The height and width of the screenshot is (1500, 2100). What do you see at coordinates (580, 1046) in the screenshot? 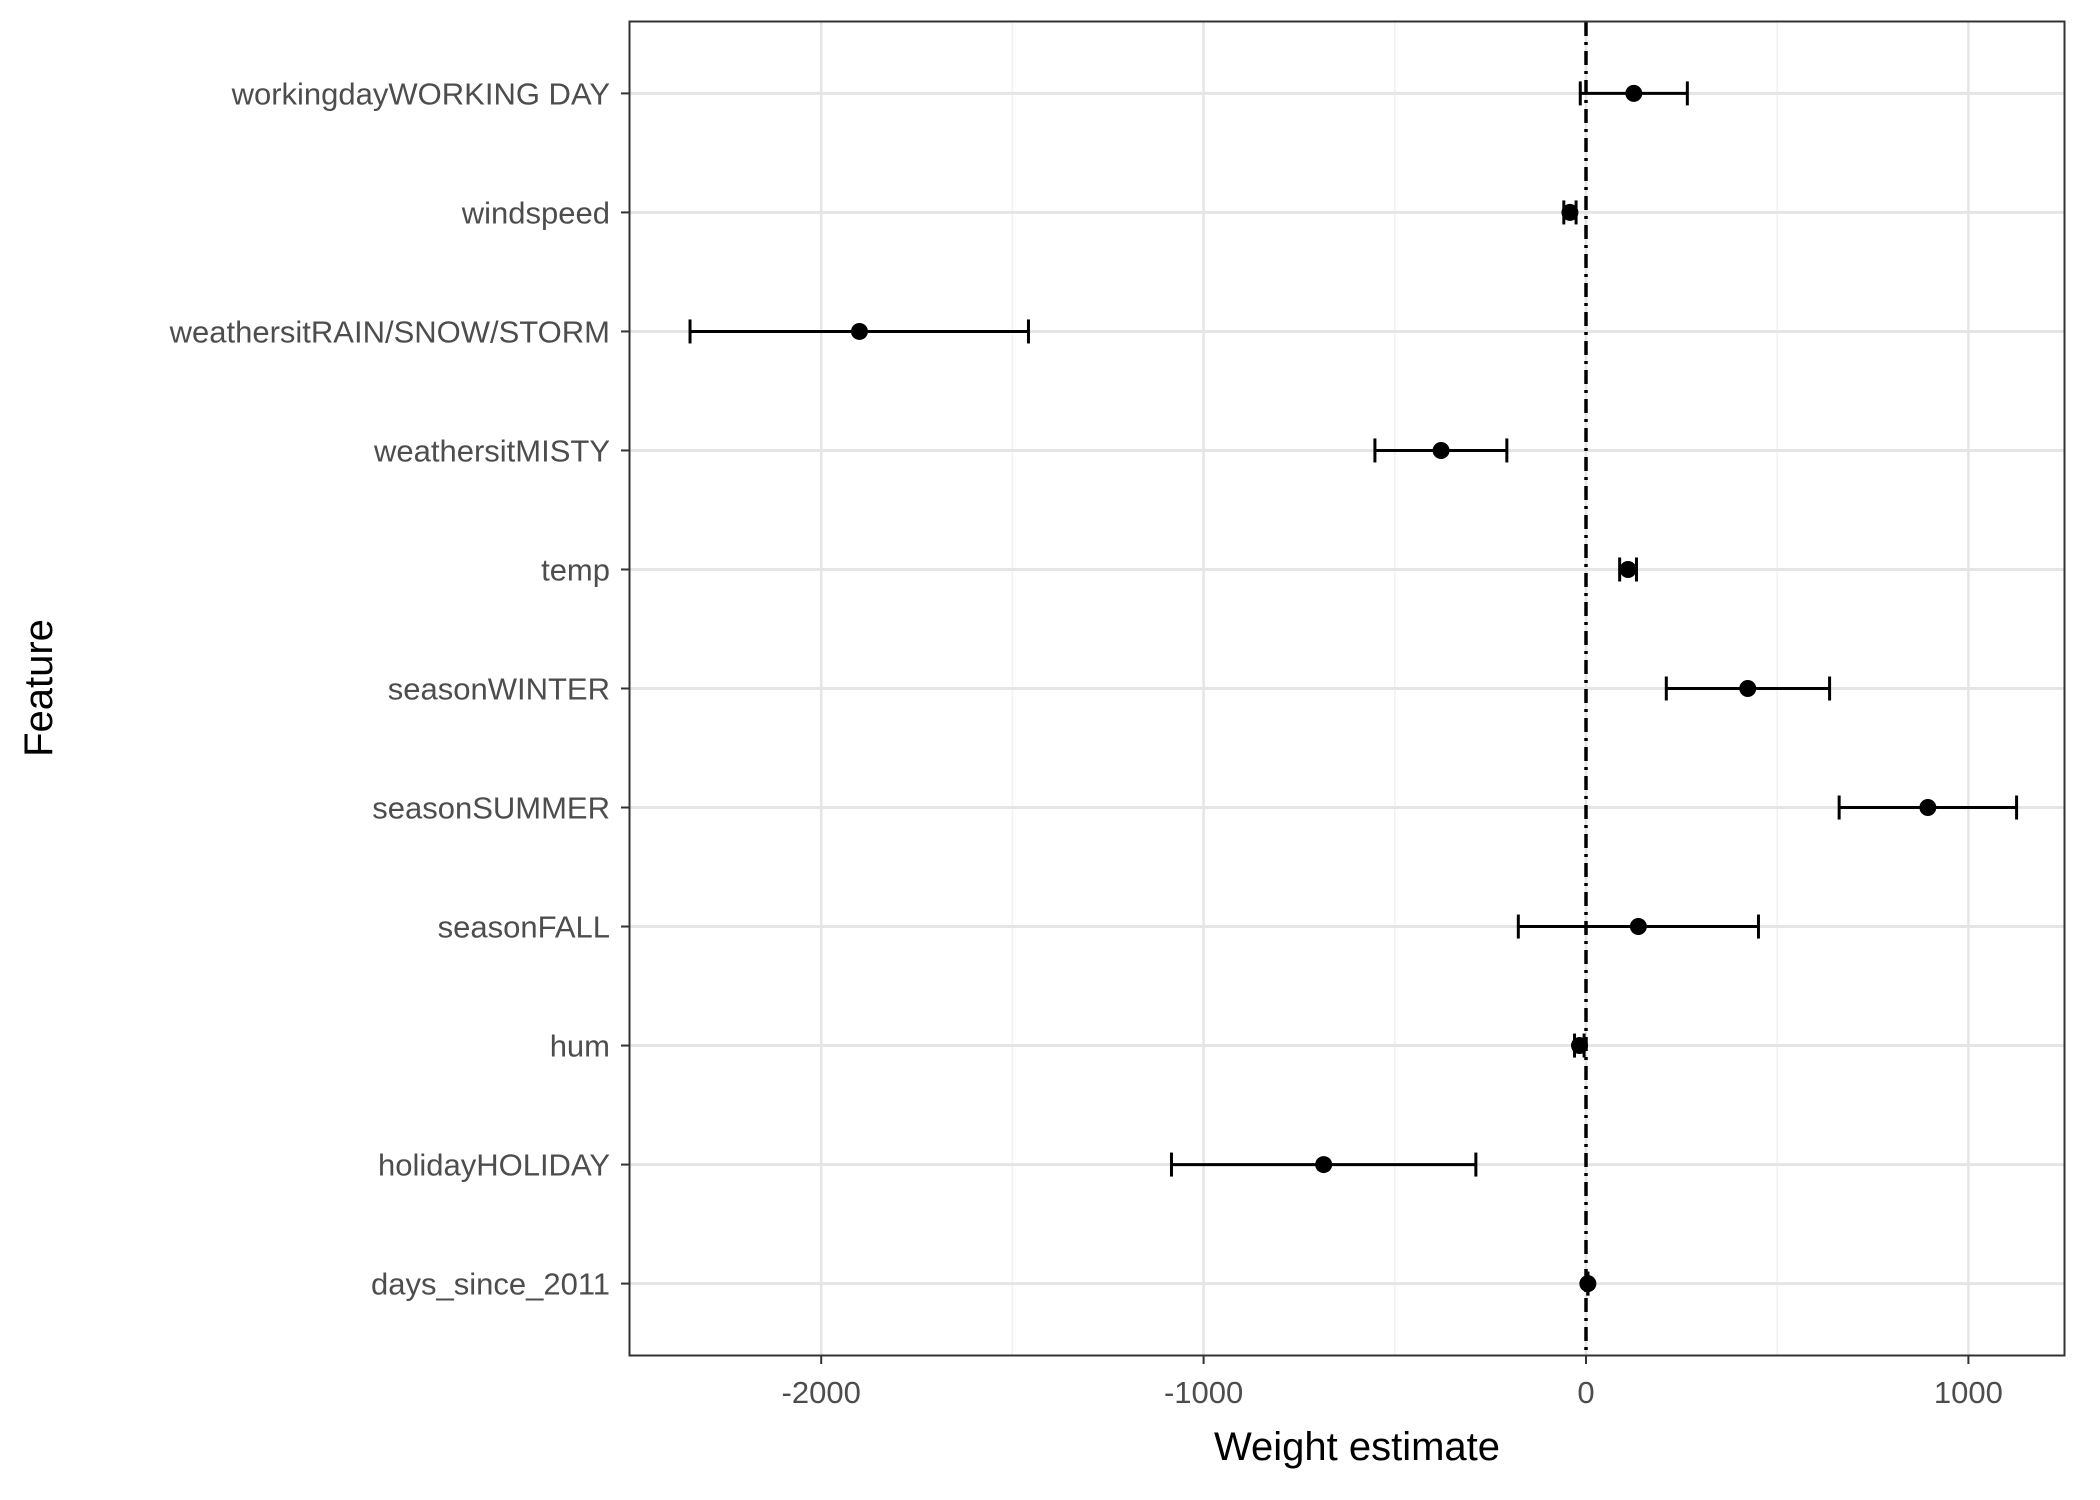
I see `y-tick-label: hum` at bounding box center [580, 1046].